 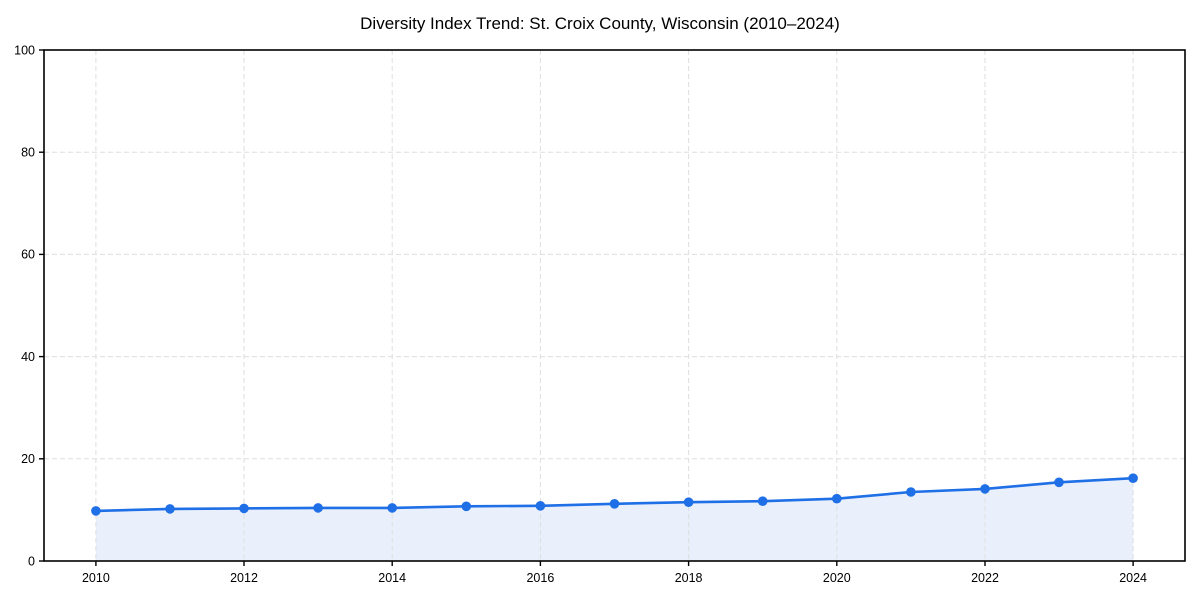 I want to click on data-point-2019, so click(x=762, y=501).